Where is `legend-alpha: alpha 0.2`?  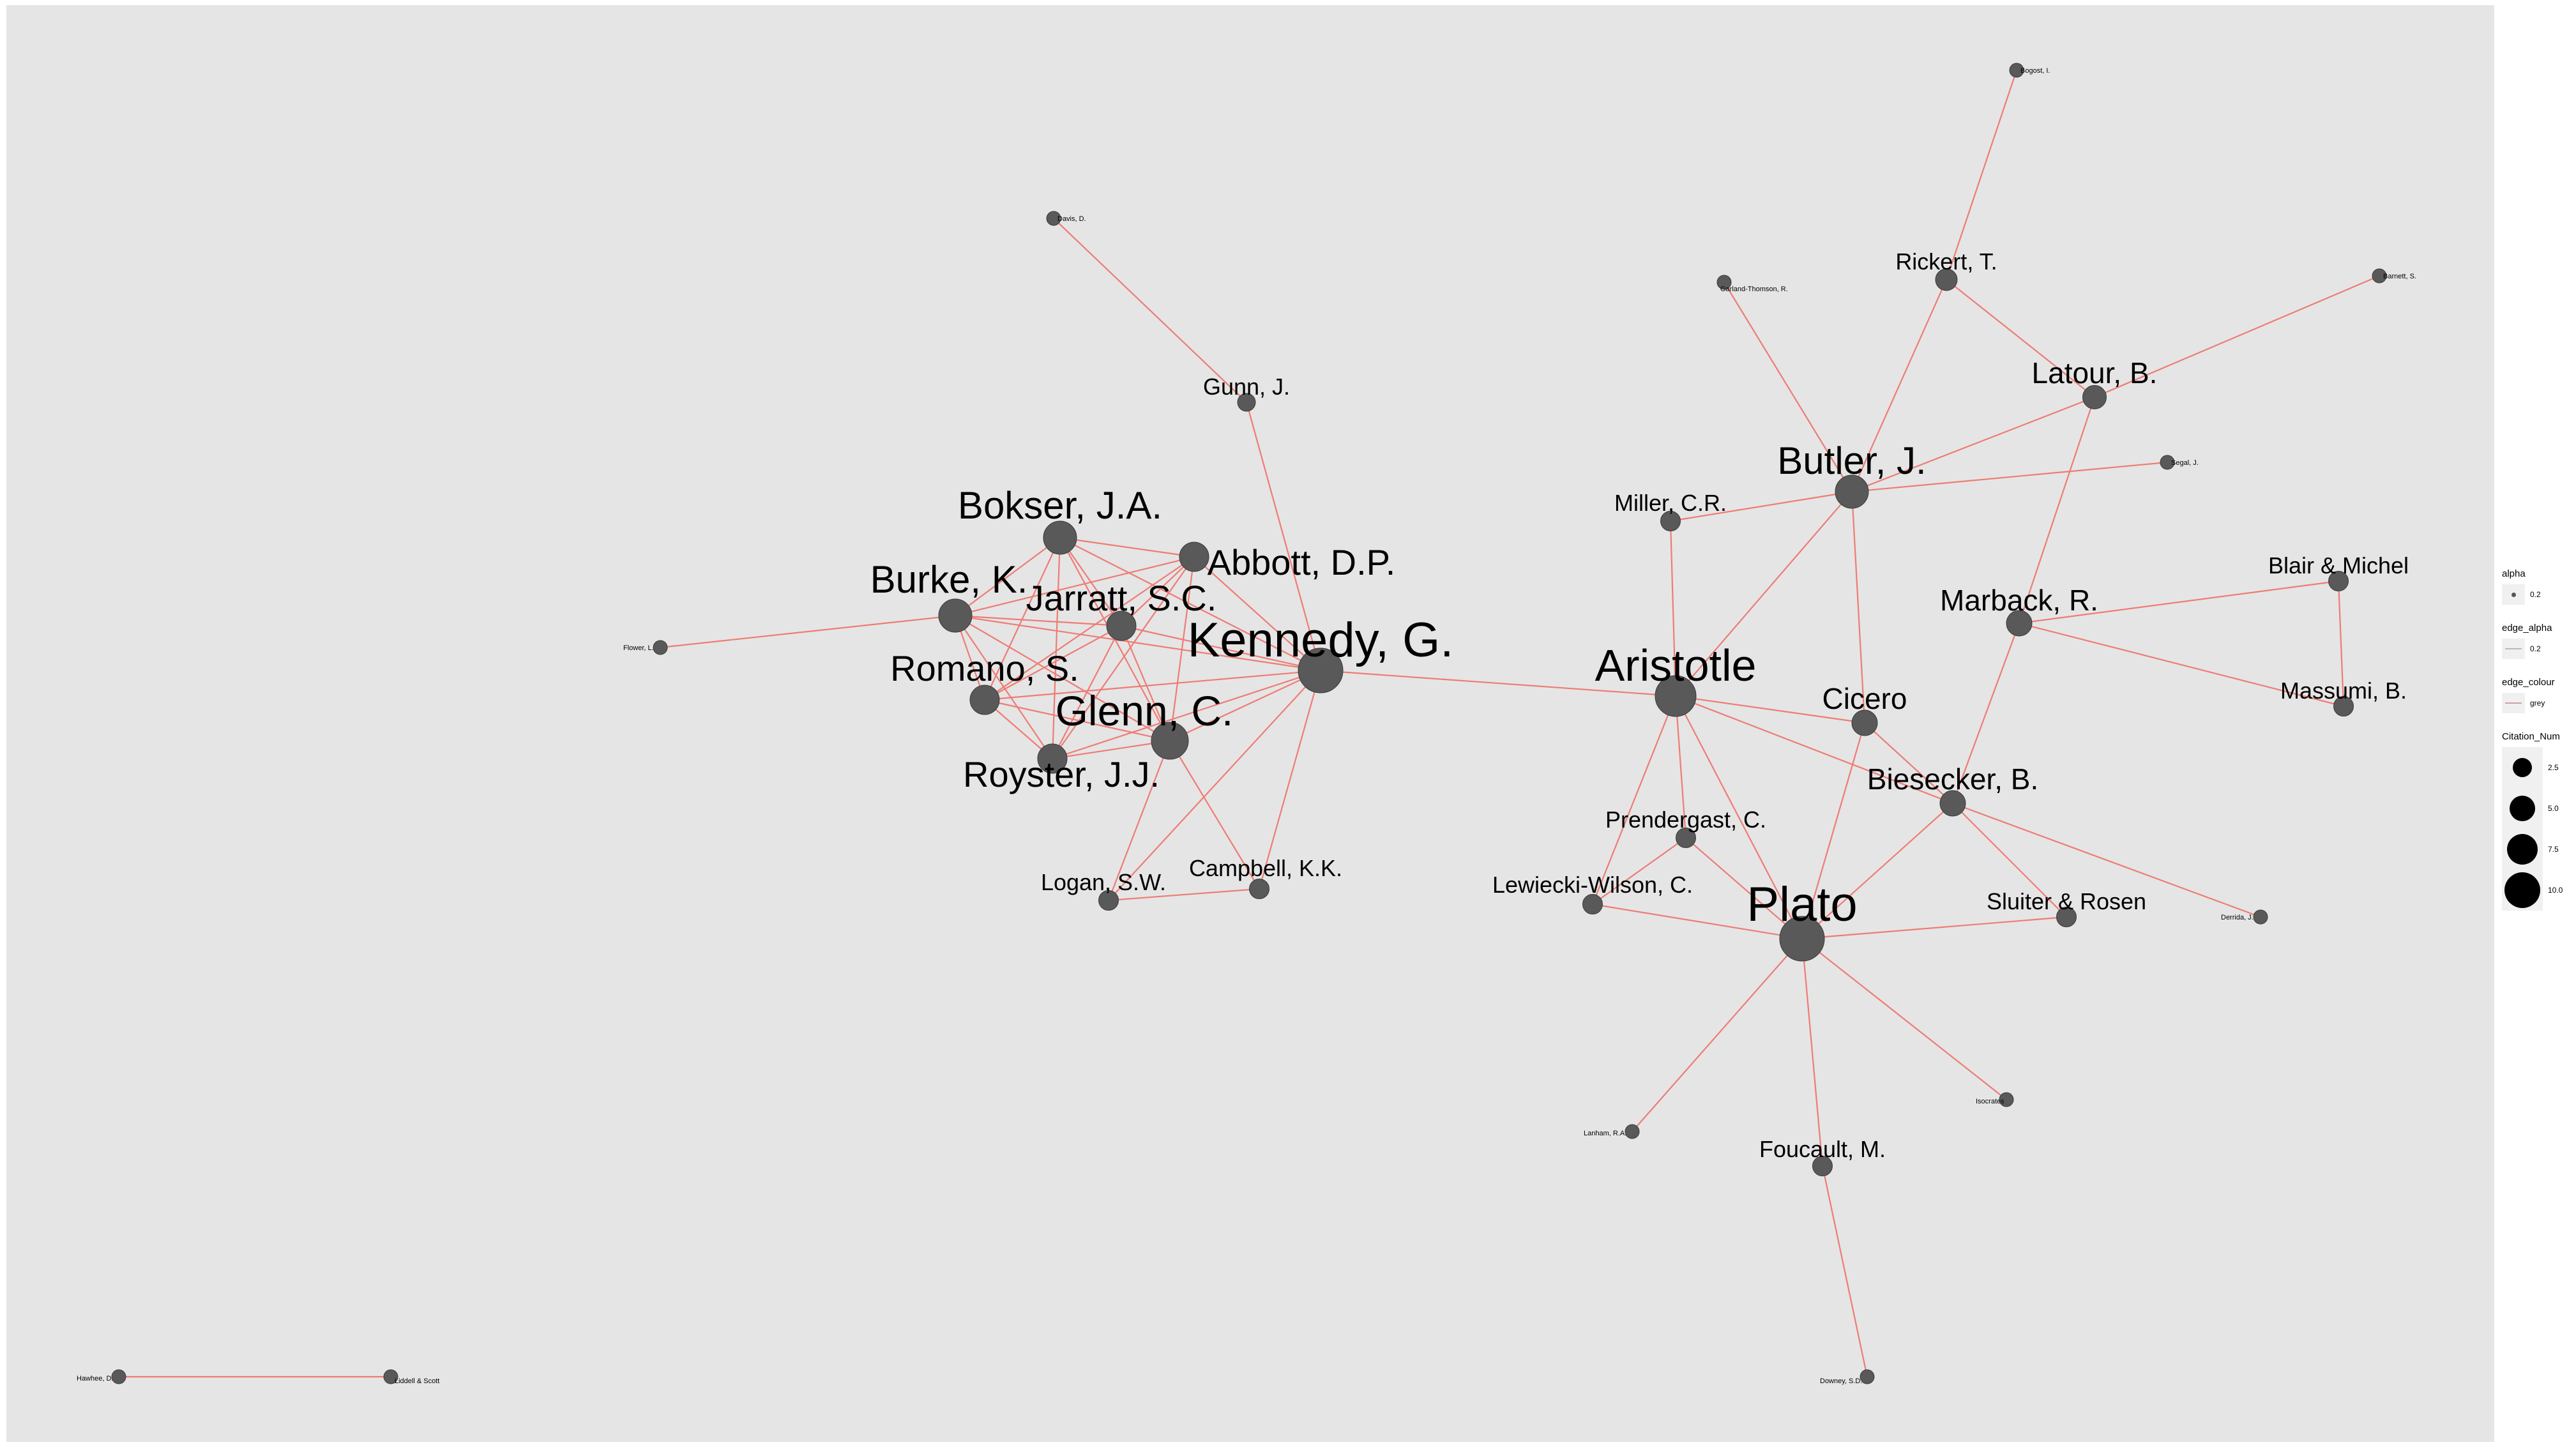
legend-alpha: alpha 0.2 is located at coordinates (2537, 586).